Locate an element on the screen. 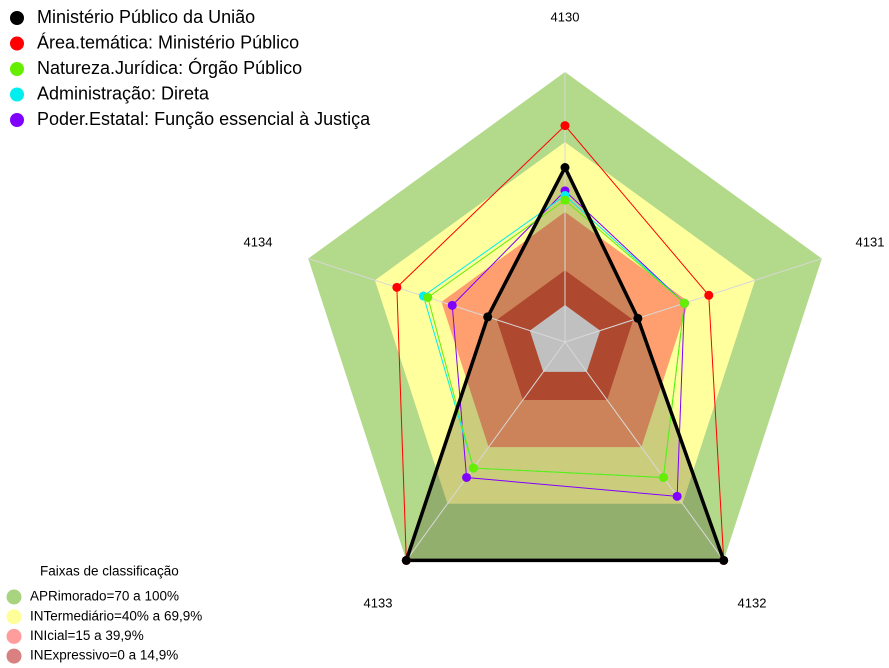 The image size is (889, 668). axis-label: 4132 is located at coordinates (752, 602).